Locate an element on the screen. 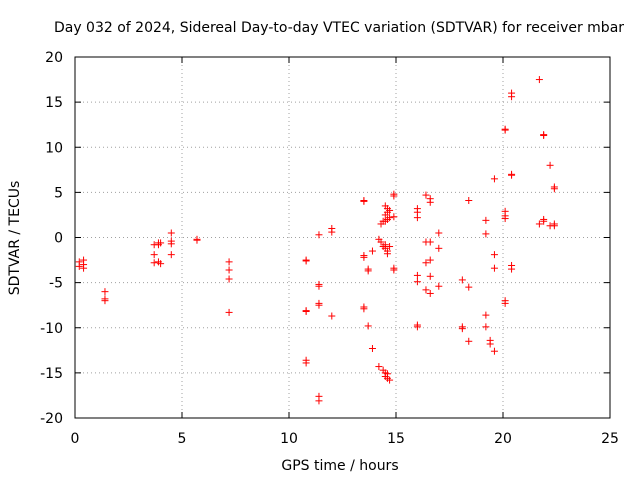 This screenshot has height=485, width=640. y-tick-label: -15 is located at coordinates (51, 374).